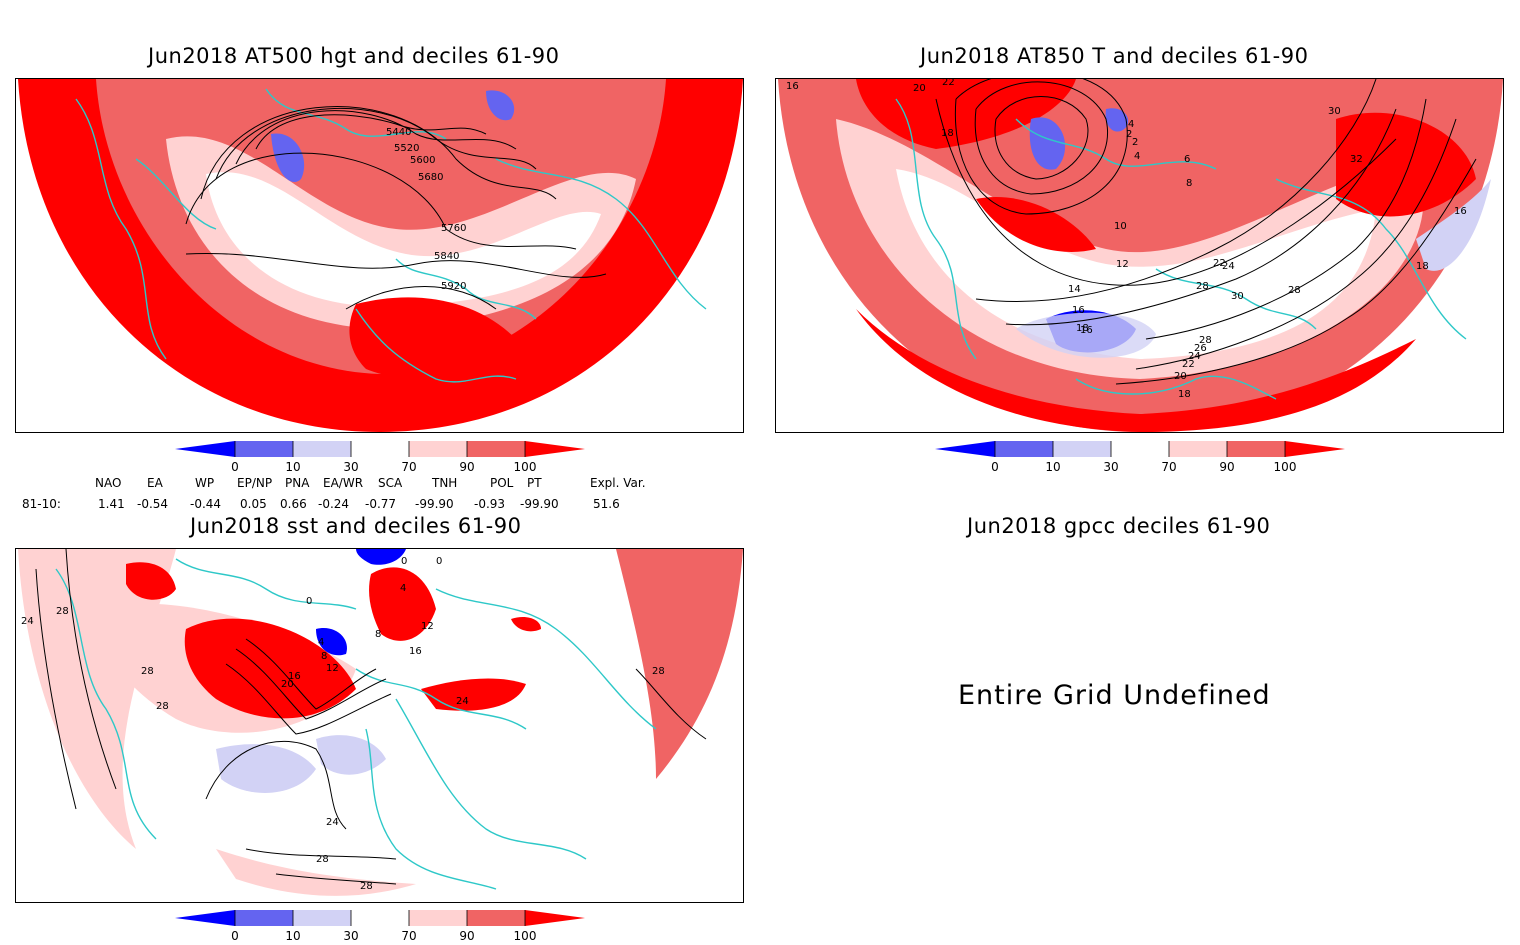  I want to click on index-header: EP/NP, so click(255, 483).